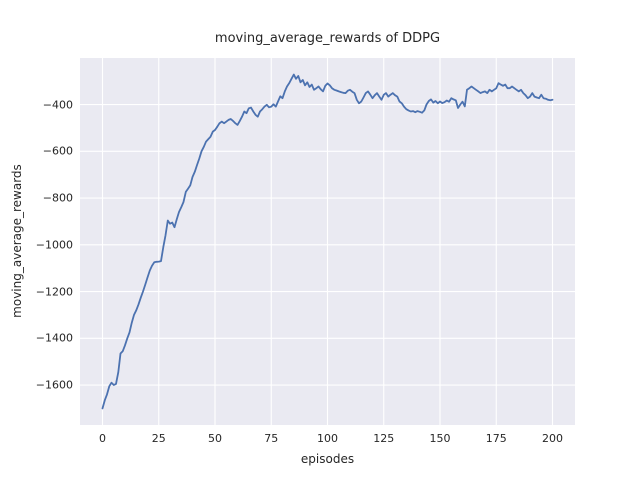  What do you see at coordinates (54, 385) in the screenshot?
I see `y-tick-label: −1600` at bounding box center [54, 385].